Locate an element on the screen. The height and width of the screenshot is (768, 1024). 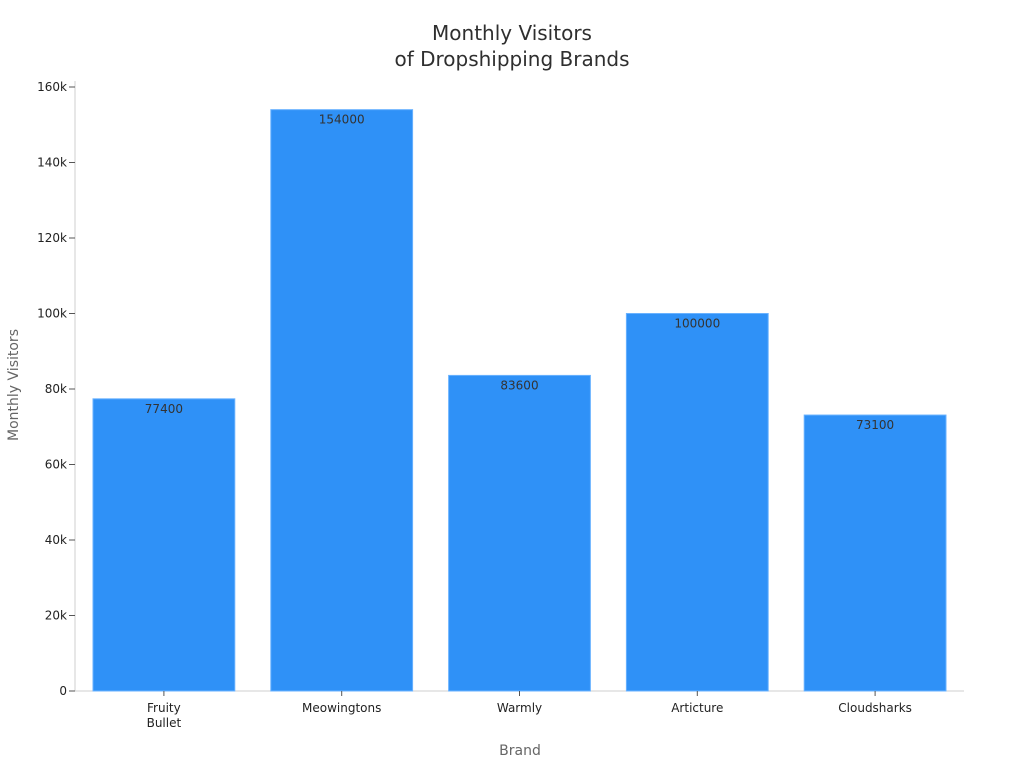
x-tick-label-line: Warmly is located at coordinates (519, 708).